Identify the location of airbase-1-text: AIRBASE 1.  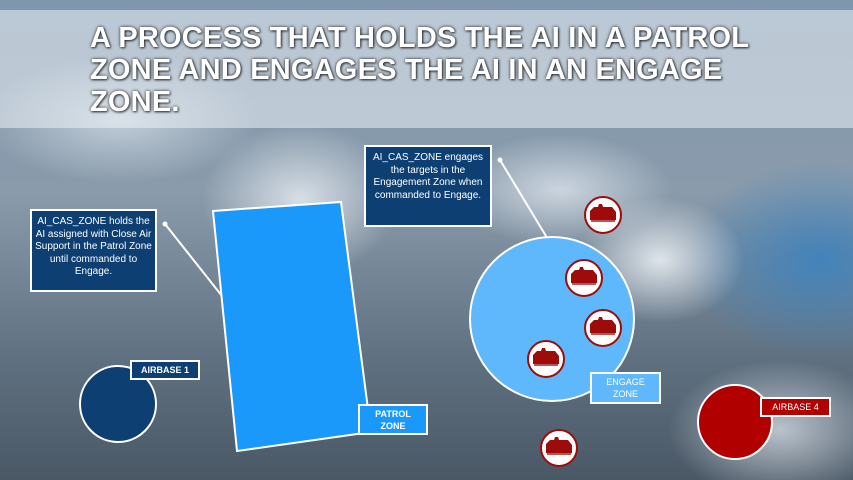
(164, 370).